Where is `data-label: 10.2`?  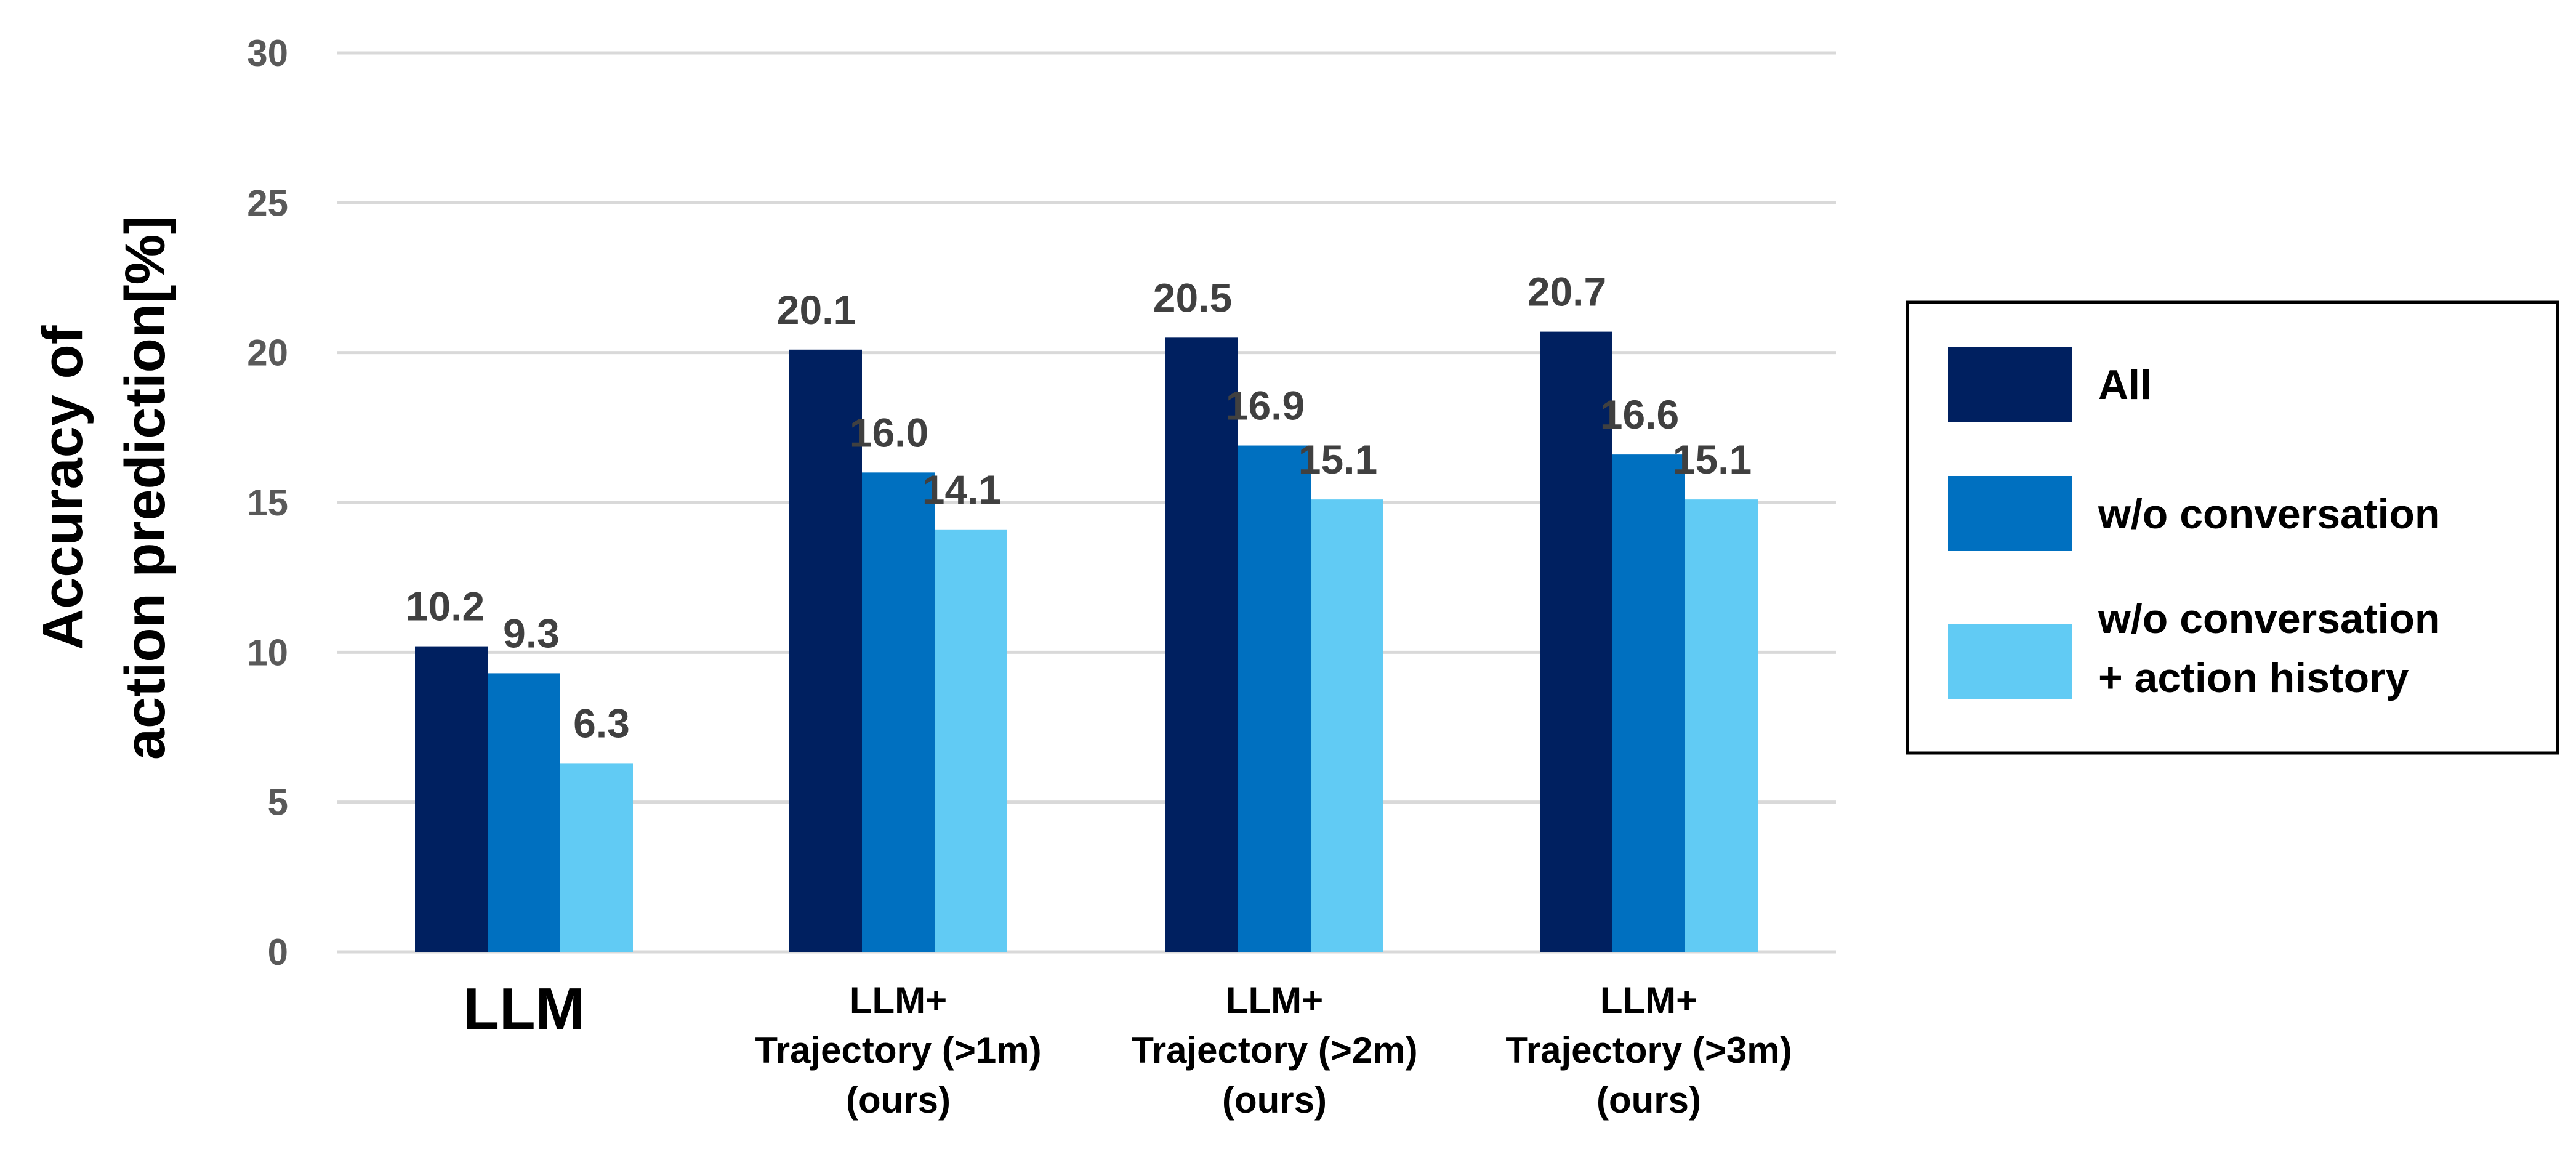 data-label: 10.2 is located at coordinates (445, 606).